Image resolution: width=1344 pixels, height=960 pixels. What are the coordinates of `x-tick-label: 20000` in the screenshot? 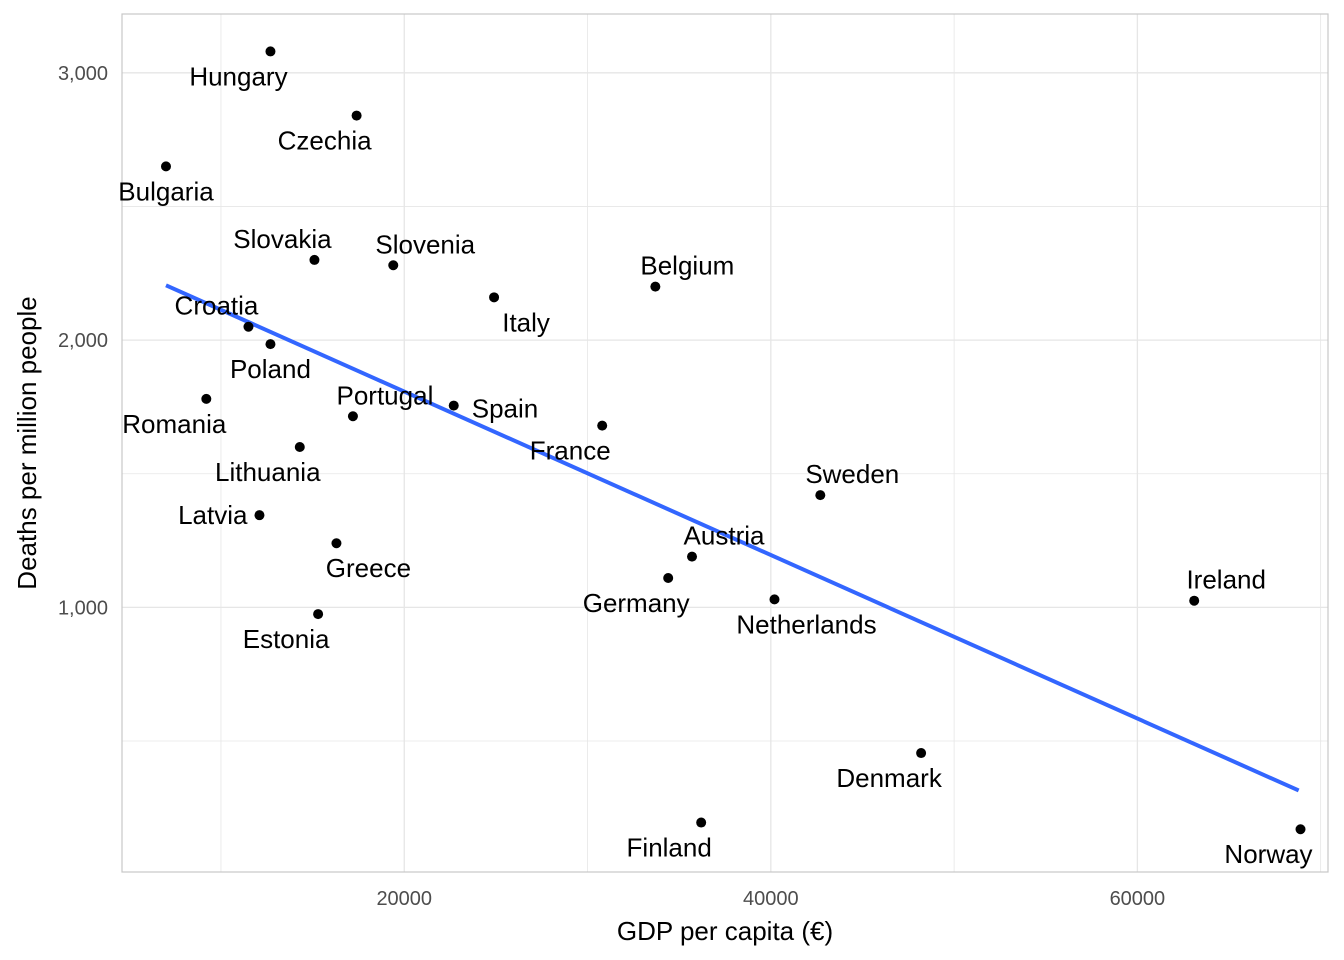 It's located at (404, 899).